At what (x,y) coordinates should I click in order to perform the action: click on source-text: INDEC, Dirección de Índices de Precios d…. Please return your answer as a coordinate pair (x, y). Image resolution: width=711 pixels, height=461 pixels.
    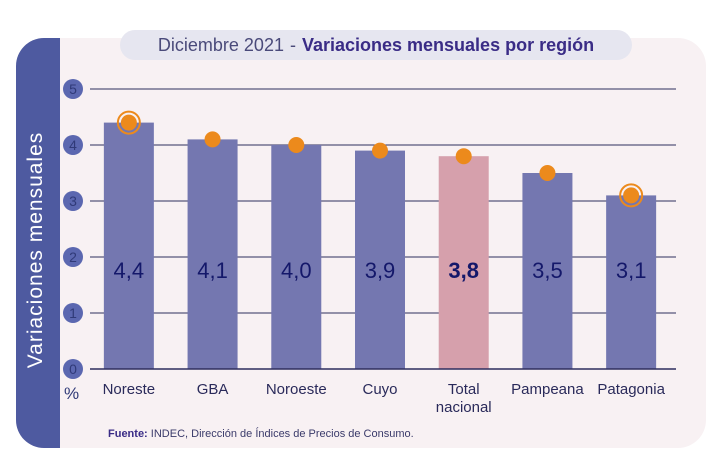
    Looking at the image, I should click on (282, 434).